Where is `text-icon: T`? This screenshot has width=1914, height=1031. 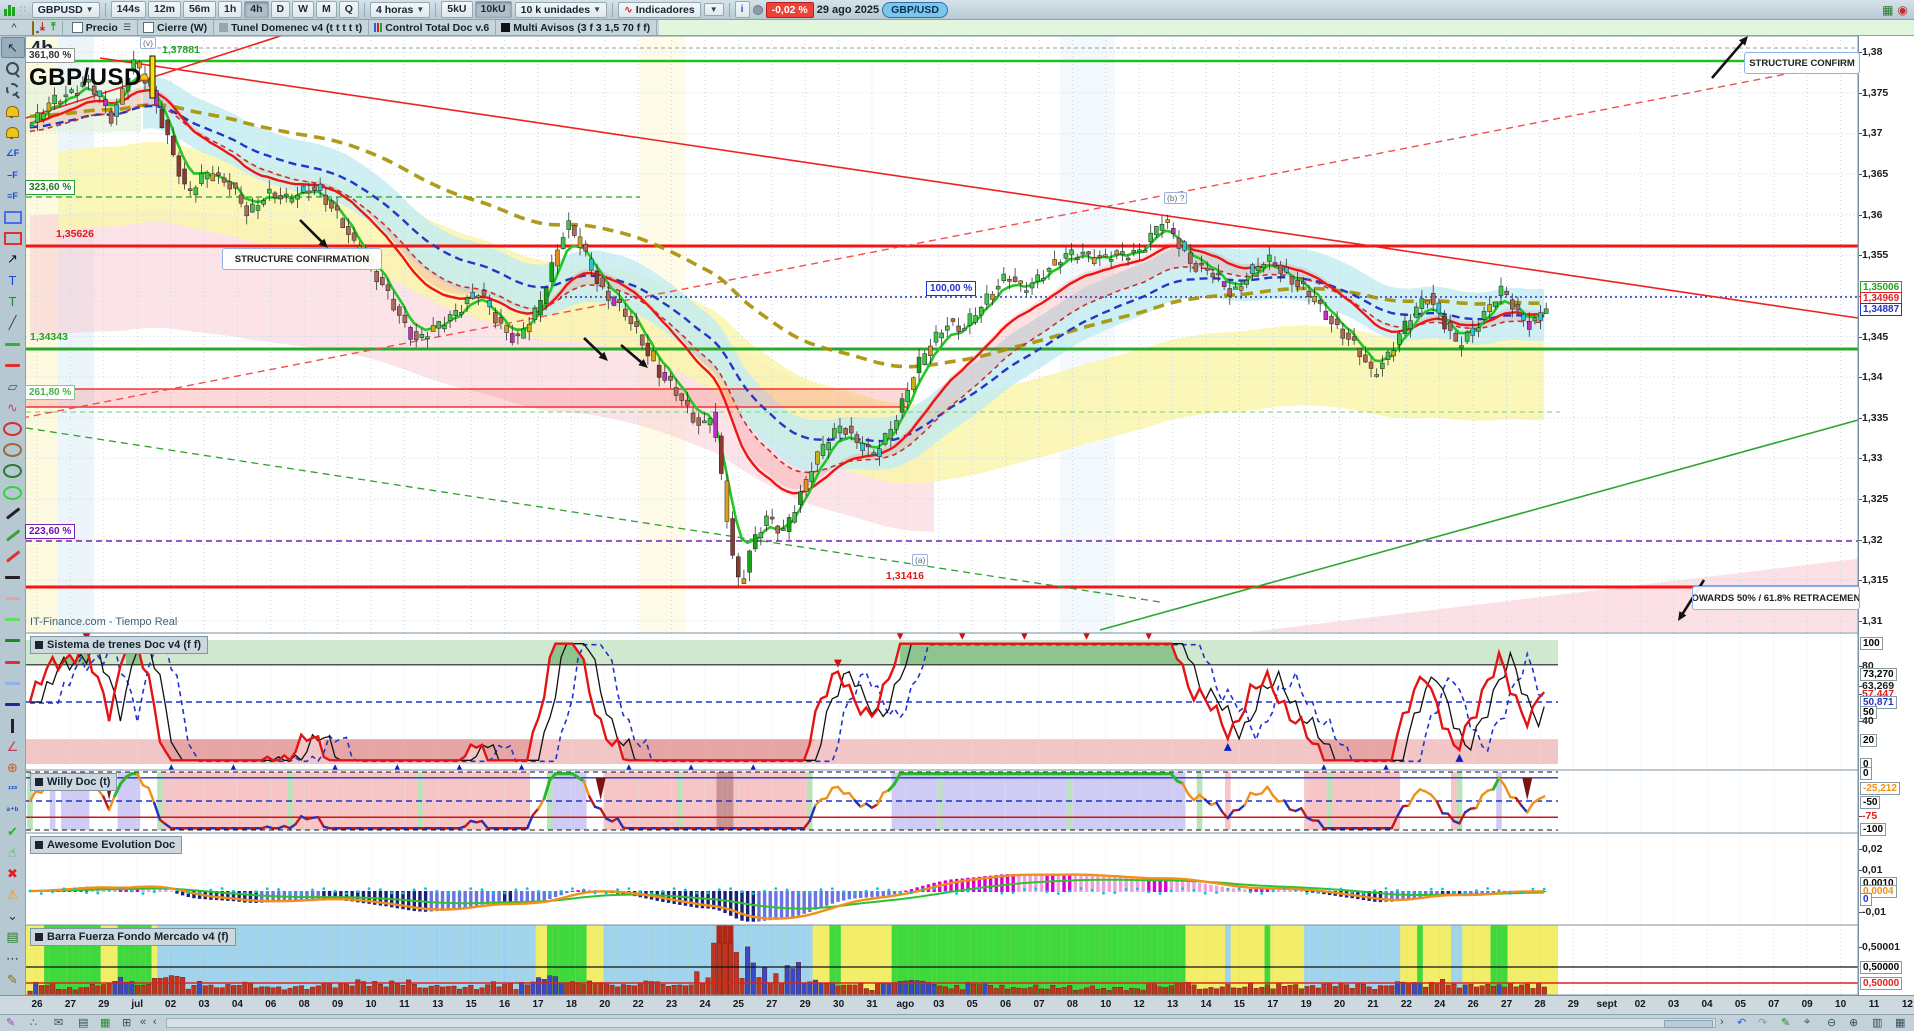 text-icon: T is located at coordinates (12, 281).